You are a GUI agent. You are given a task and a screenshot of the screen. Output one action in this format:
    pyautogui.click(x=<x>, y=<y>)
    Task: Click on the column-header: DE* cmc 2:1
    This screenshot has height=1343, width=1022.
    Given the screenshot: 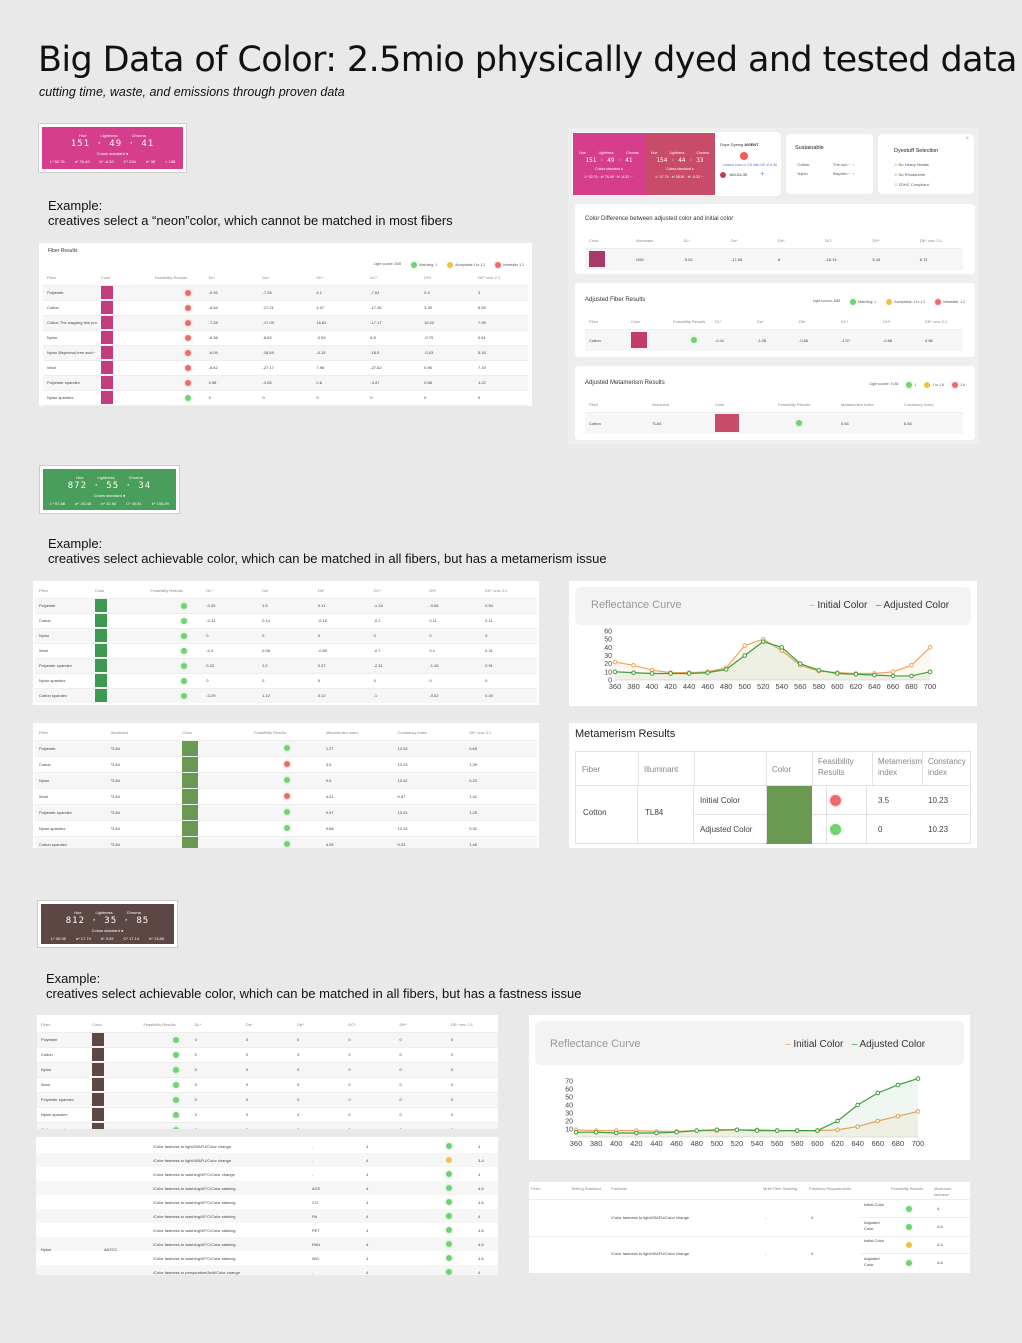 What is the action you would take?
    pyautogui.click(x=489, y=278)
    